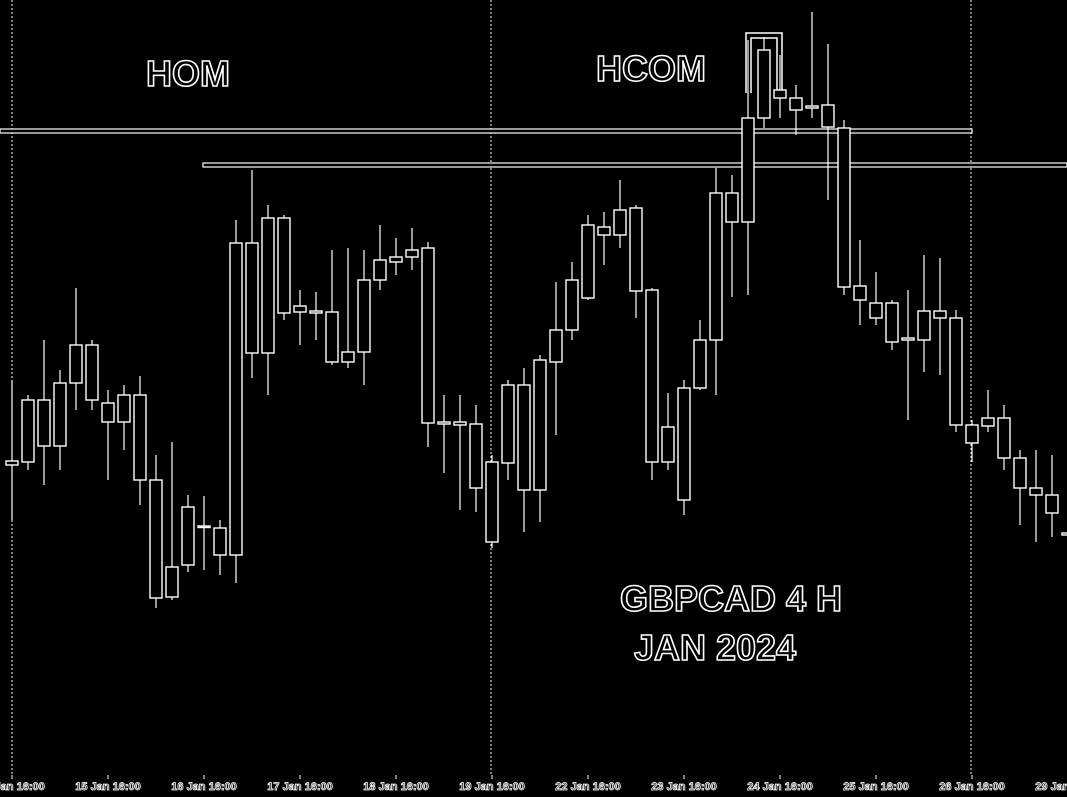 The width and height of the screenshot is (1067, 797). What do you see at coordinates (107, 787) in the screenshot?
I see `x-tick-label: 15 Jan 16:00` at bounding box center [107, 787].